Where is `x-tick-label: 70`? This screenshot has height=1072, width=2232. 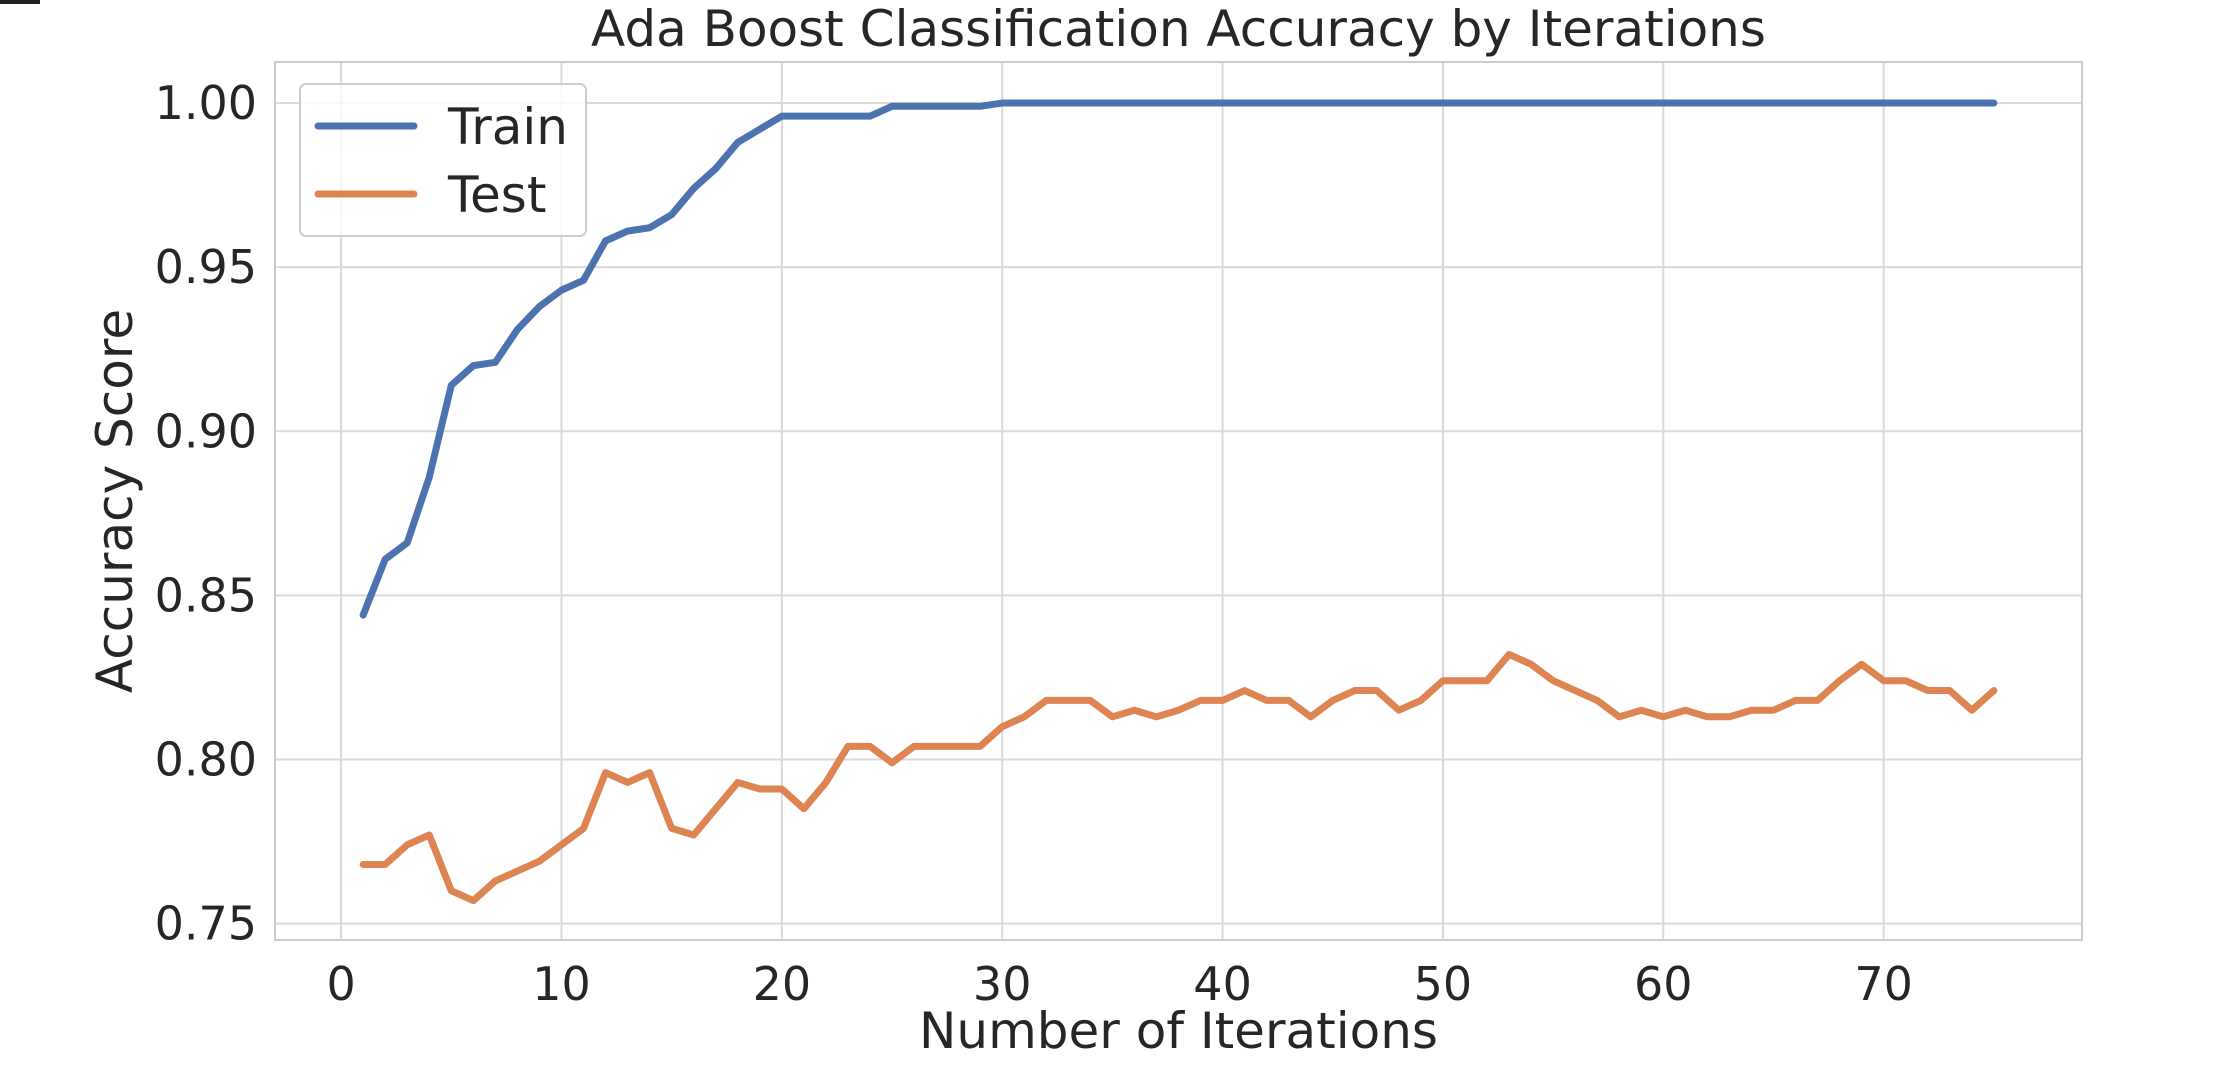 x-tick-label: 70 is located at coordinates (1883, 984).